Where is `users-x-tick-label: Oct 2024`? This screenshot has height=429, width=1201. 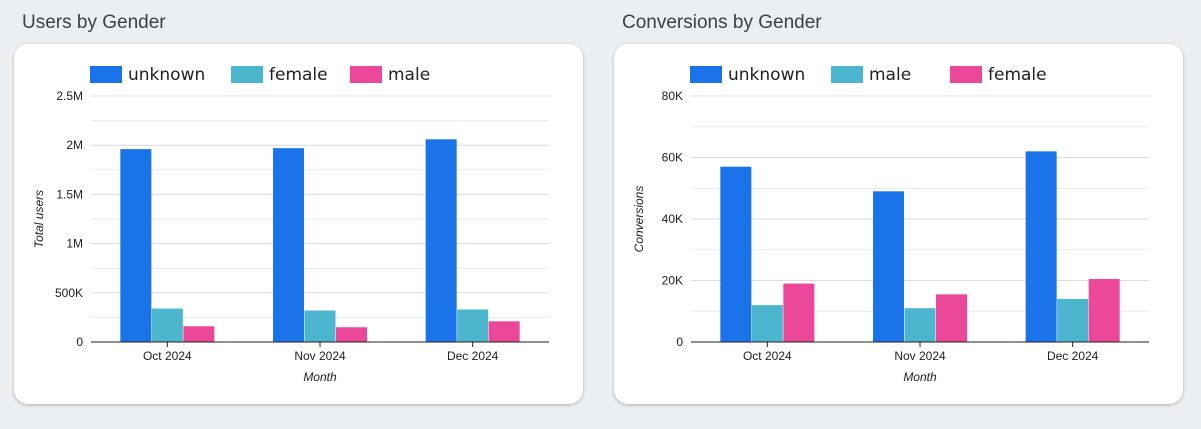 users-x-tick-label: Oct 2024 is located at coordinates (167, 356).